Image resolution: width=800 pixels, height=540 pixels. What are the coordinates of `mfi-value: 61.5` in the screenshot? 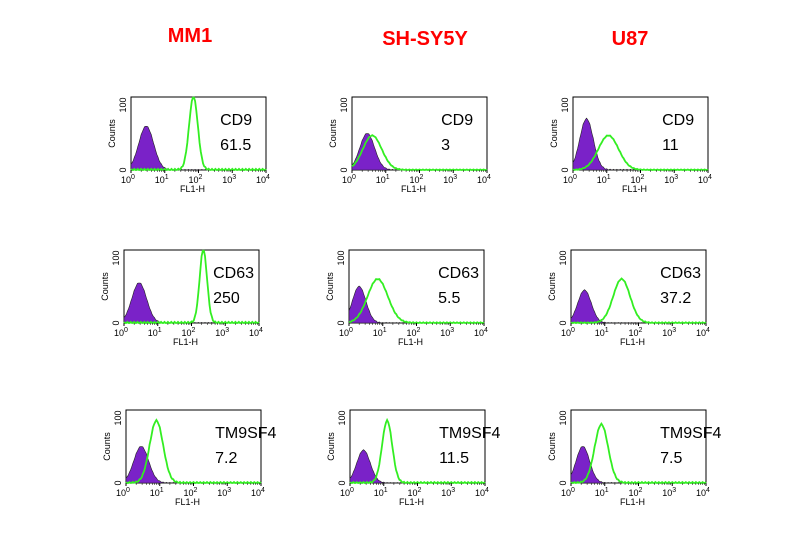 It's located at (235, 145).